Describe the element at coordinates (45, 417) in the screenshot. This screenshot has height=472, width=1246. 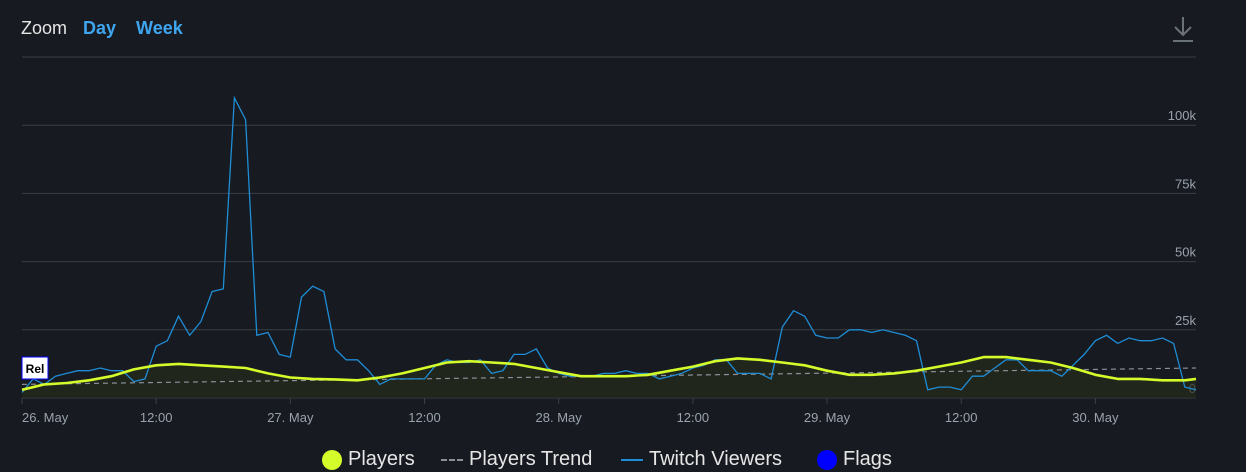
I see `x-tick-label: 26. May` at that location.